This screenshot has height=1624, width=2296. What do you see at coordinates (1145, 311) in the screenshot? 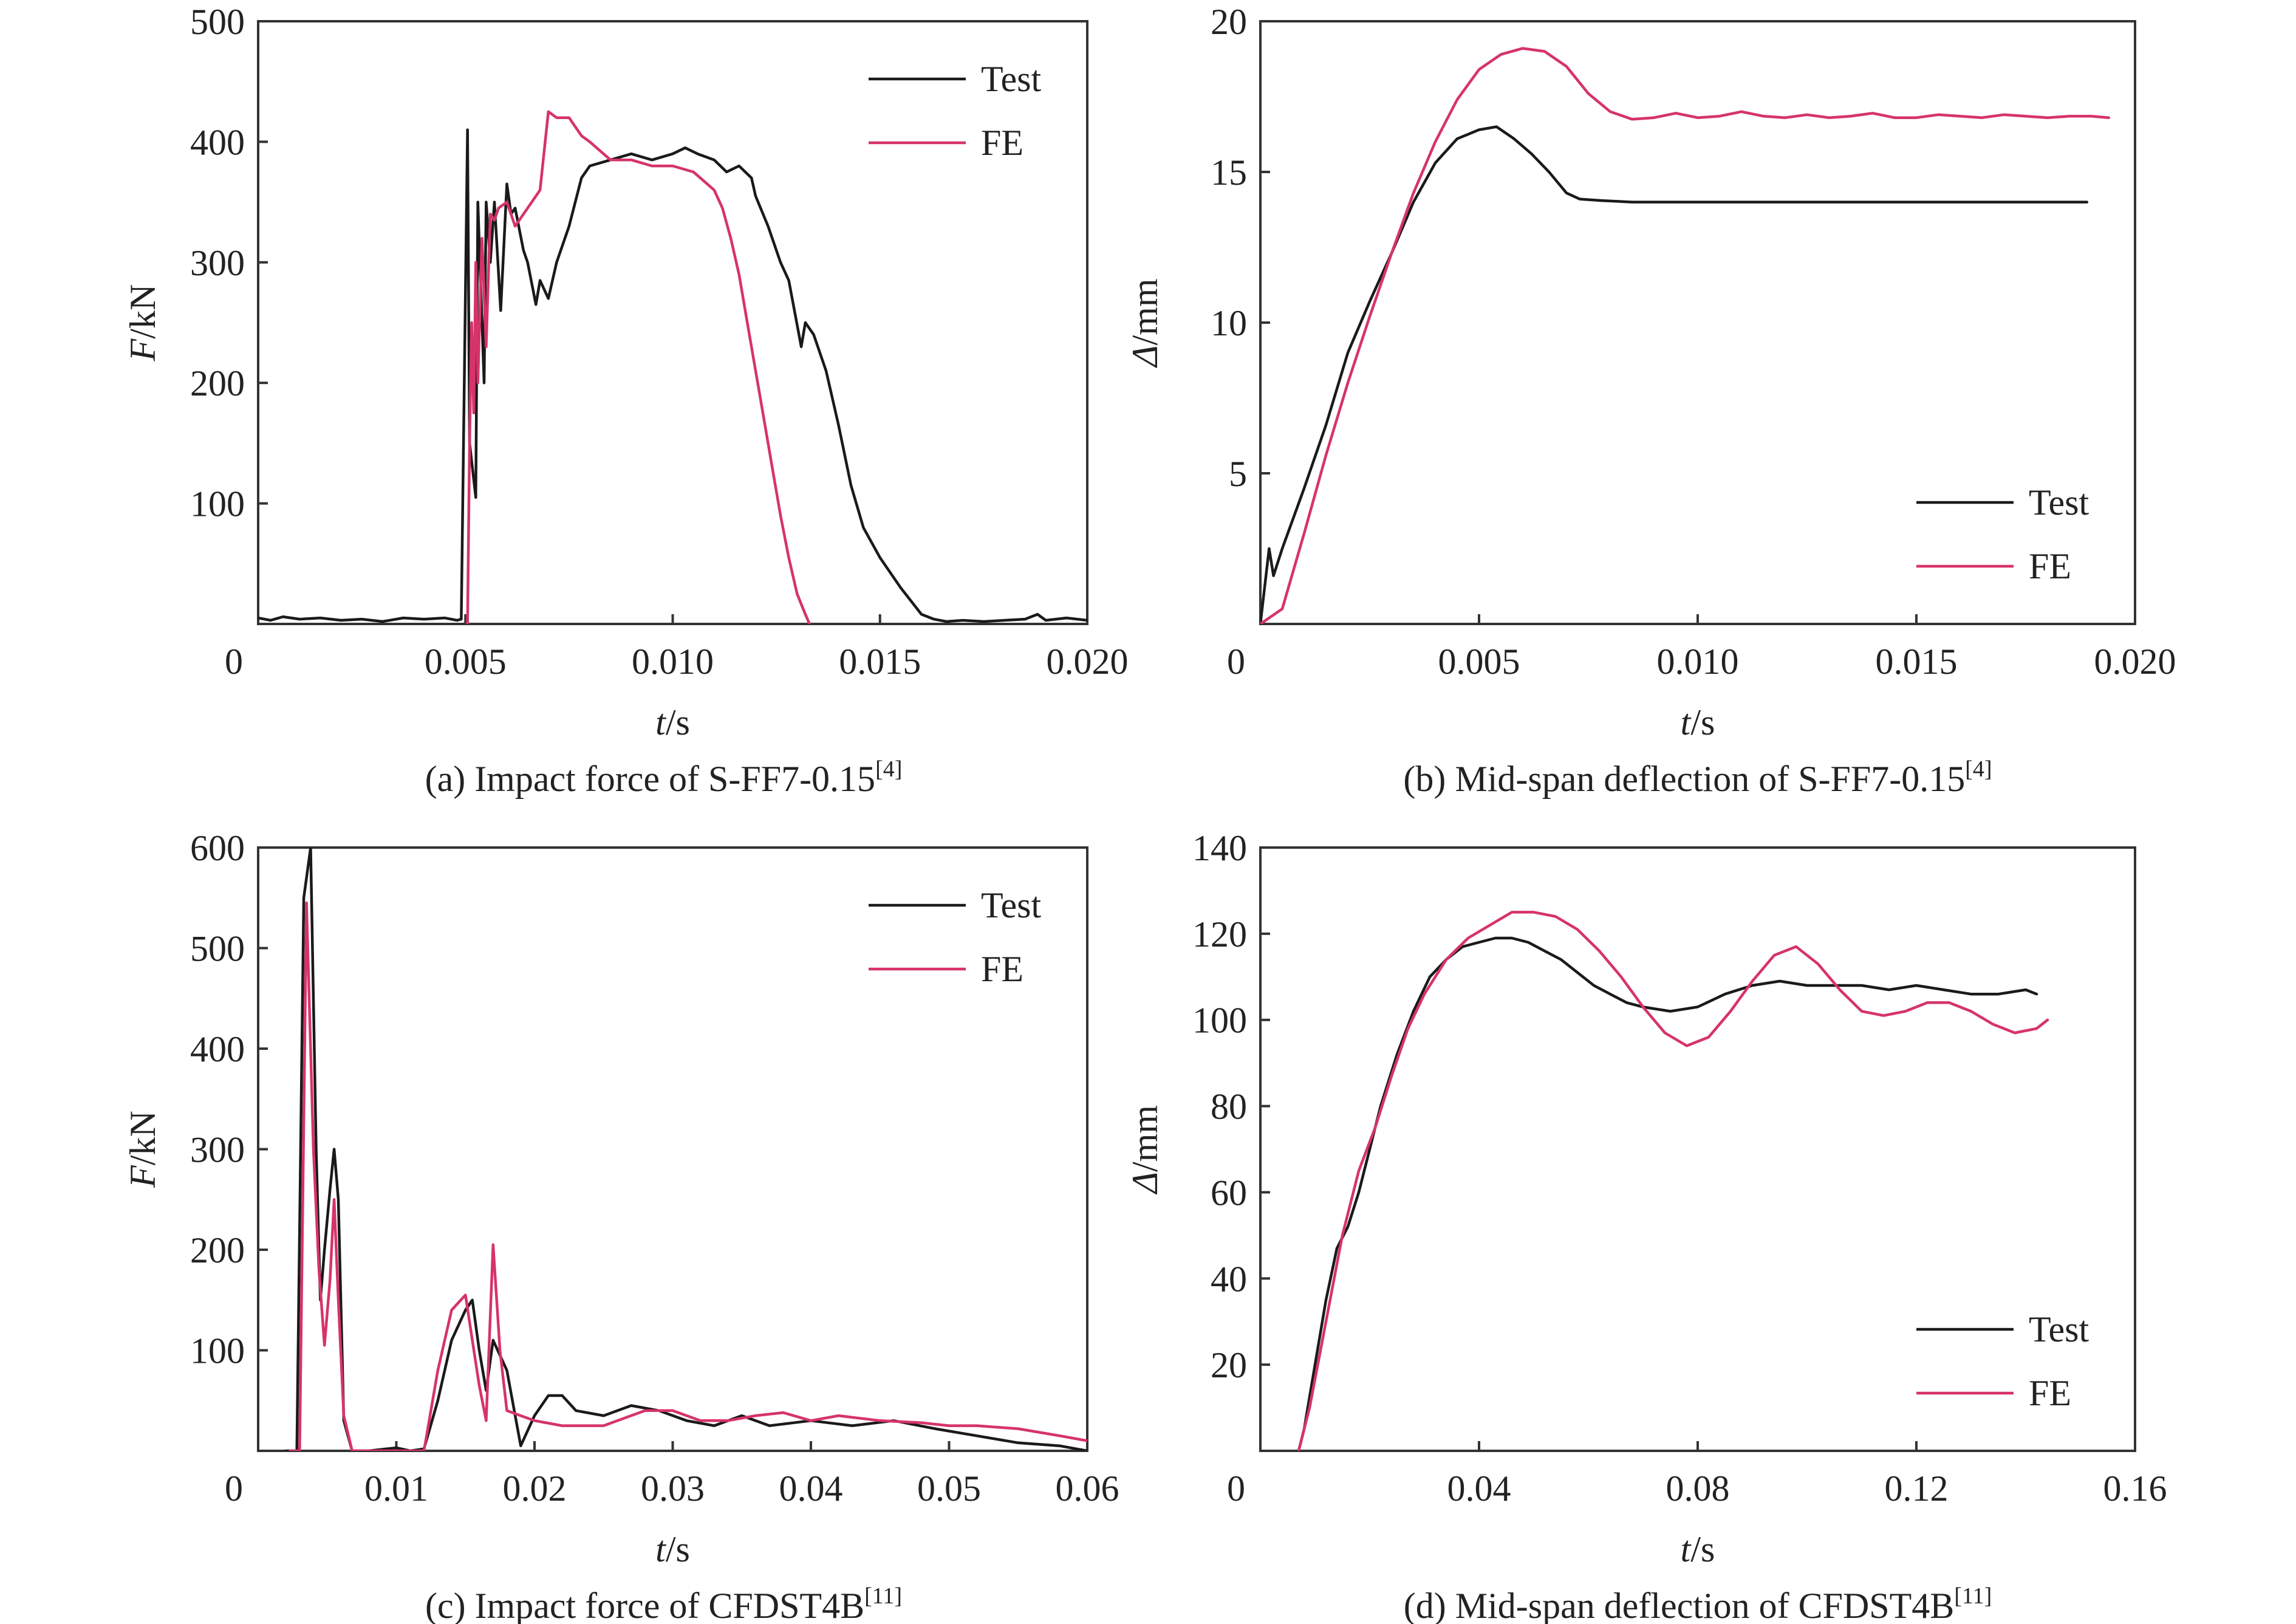
I see `y-axis-unit: /mm` at bounding box center [1145, 311].